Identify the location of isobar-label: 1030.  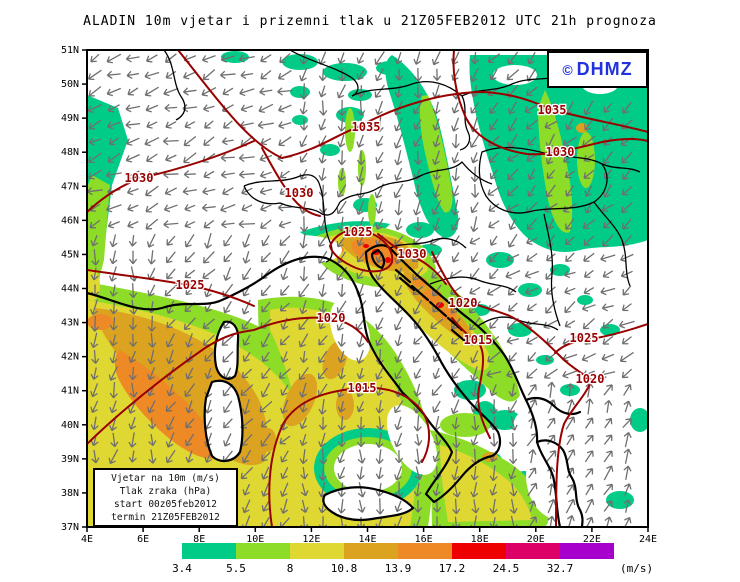
(139, 178).